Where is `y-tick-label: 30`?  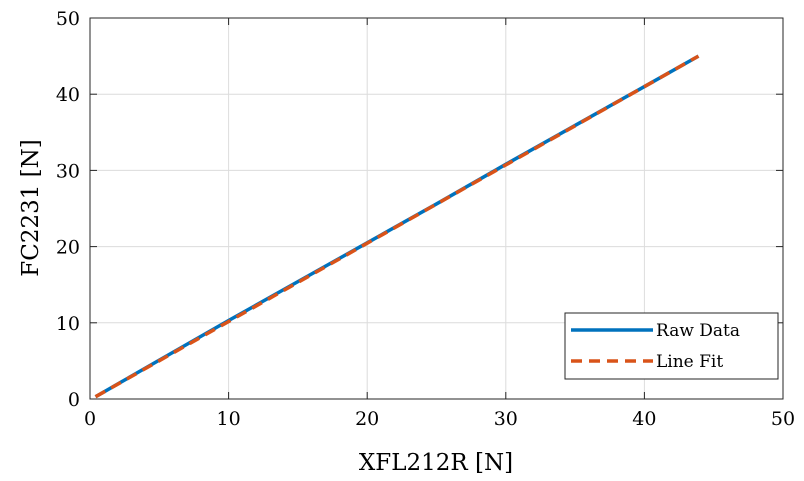
y-tick-label: 30 is located at coordinates (68, 171).